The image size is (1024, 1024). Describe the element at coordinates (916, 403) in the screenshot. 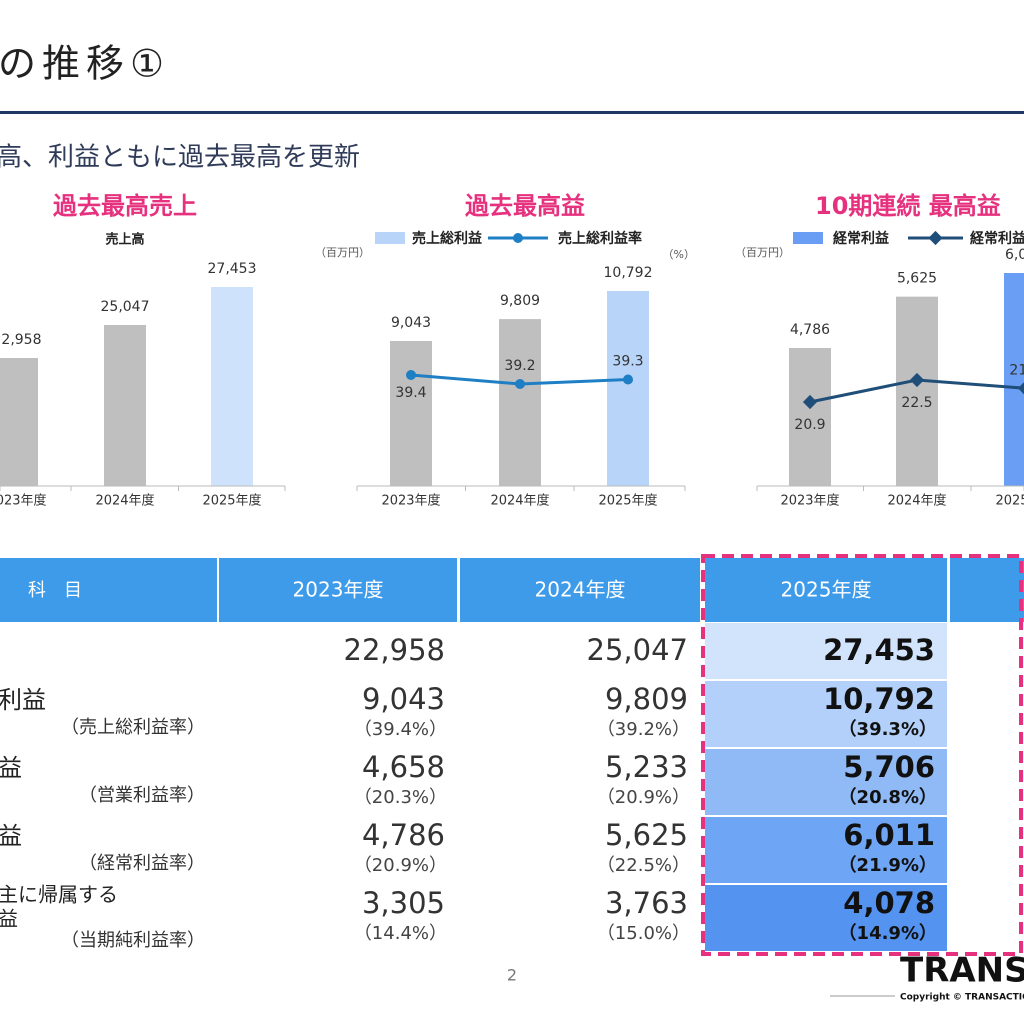

I see `line-value-label: 22.5` at that location.